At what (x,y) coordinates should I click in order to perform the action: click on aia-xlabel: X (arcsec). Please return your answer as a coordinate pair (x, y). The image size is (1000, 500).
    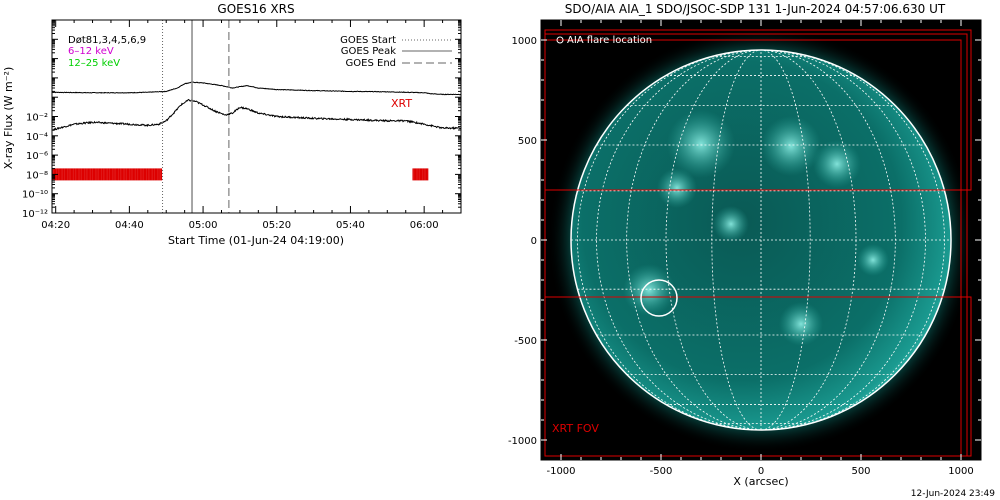
    Looking at the image, I should click on (760, 481).